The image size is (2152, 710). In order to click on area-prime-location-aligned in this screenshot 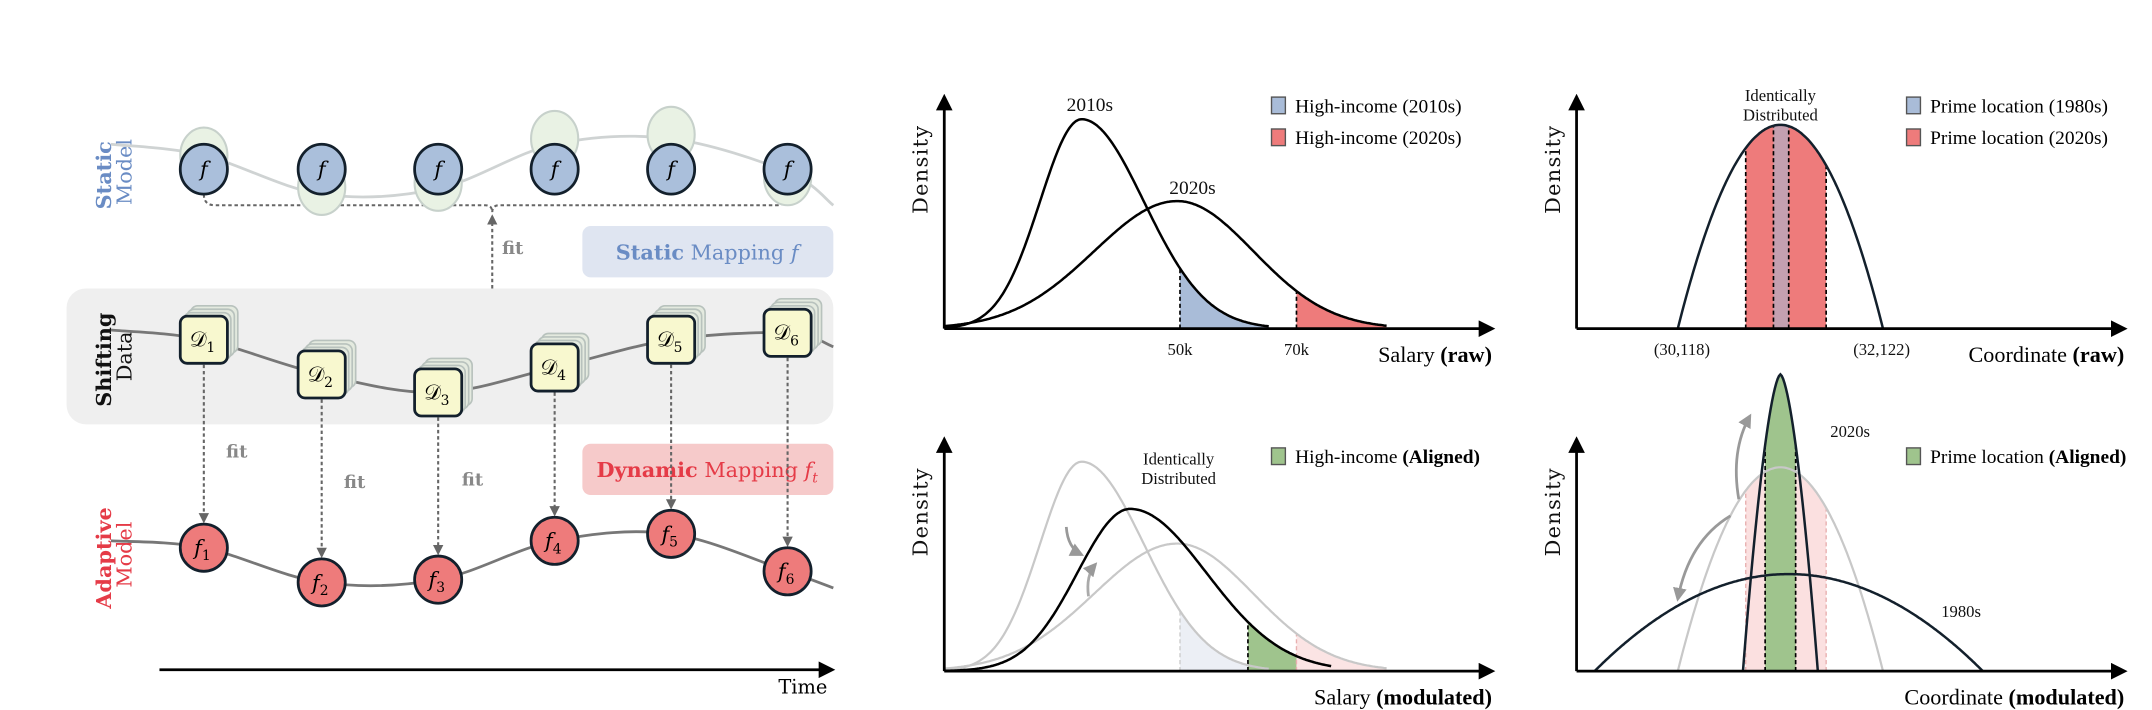, I will do `click(1780, 523)`.